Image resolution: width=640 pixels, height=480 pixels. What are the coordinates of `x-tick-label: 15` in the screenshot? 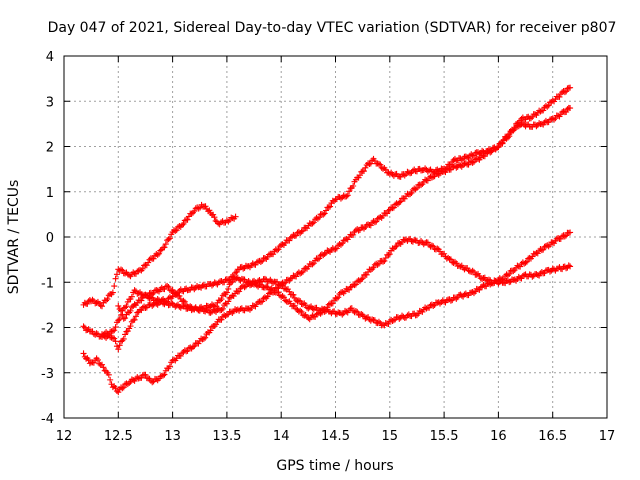 It's located at (390, 436).